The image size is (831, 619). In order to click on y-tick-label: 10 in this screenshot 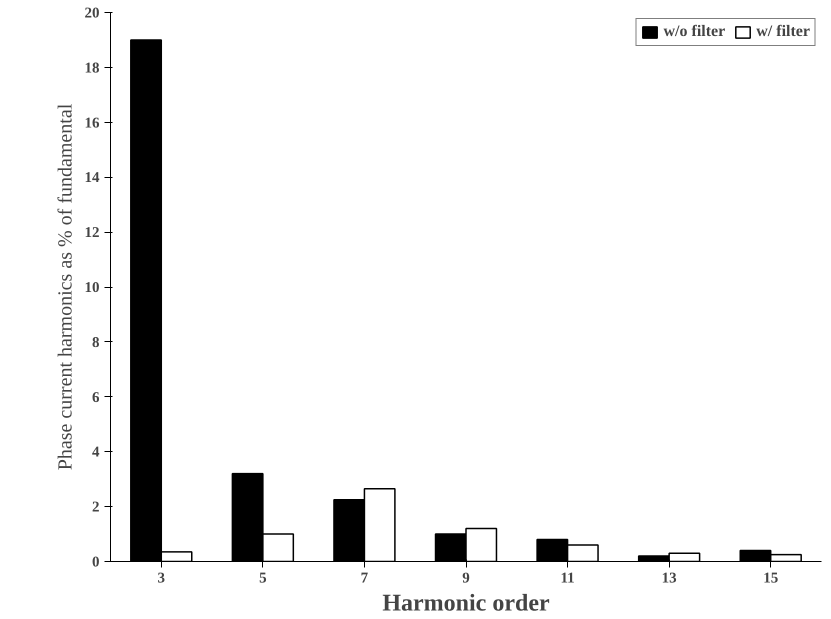, I will do `click(92, 288)`.